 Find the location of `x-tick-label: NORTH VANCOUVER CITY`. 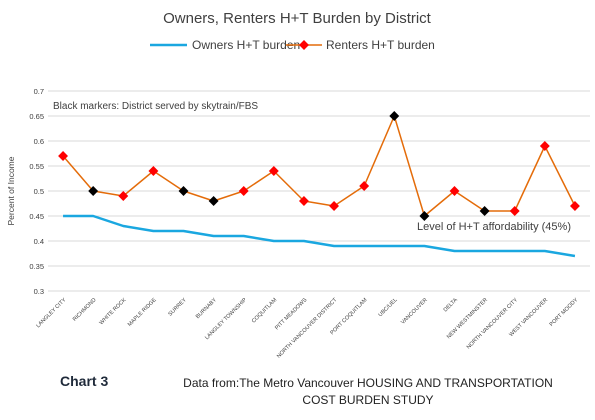

x-tick-label: NORTH VANCOUVER CITY is located at coordinates (493, 324).